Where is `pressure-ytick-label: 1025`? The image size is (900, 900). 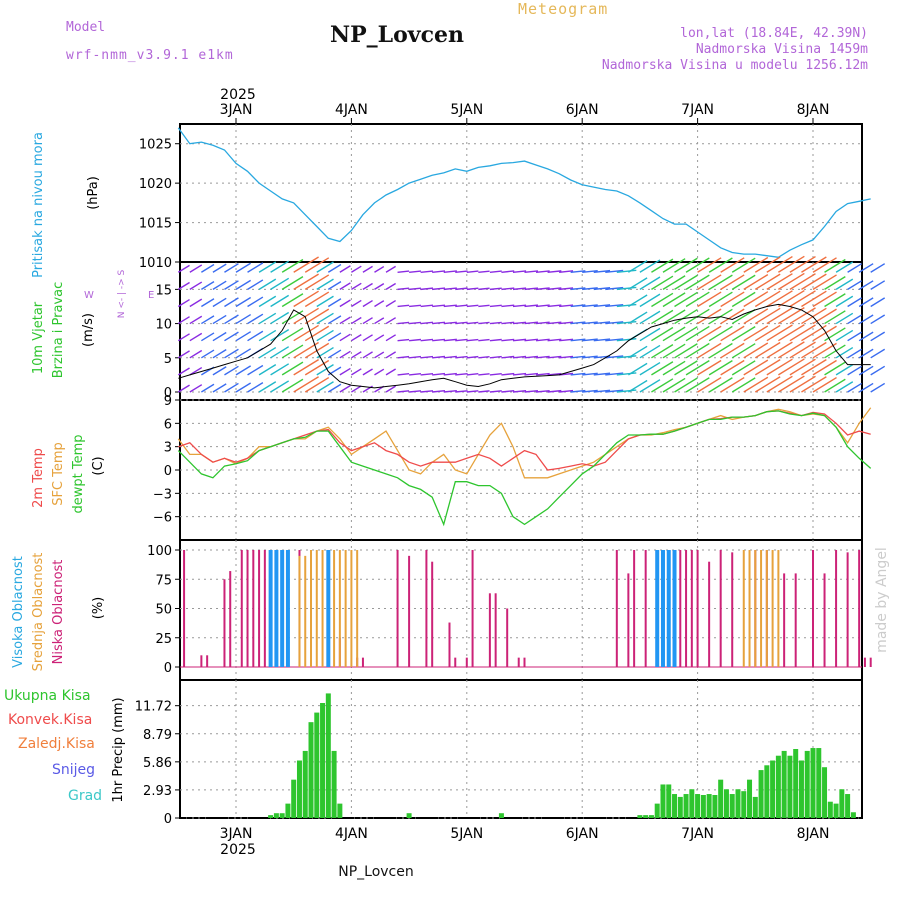
pressure-ytick-label: 1025 is located at coordinates (155, 145).